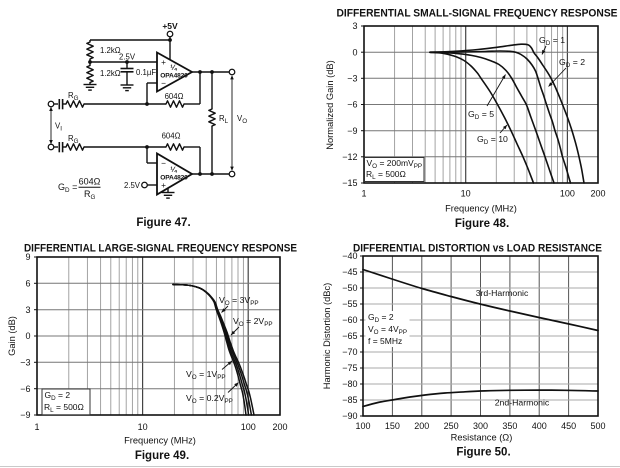 Image resolution: width=620 pixels, height=468 pixels. What do you see at coordinates (209, 399) in the screenshot?
I see `svg-text: VO​ = 0.2VPP​` at bounding box center [209, 399].